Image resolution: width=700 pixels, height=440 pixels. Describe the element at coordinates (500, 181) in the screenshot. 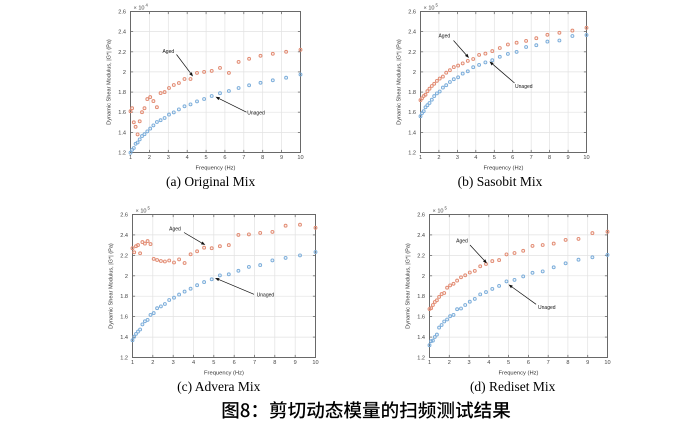

I see `svg-text: (b) Sasobit Mix` at that location.